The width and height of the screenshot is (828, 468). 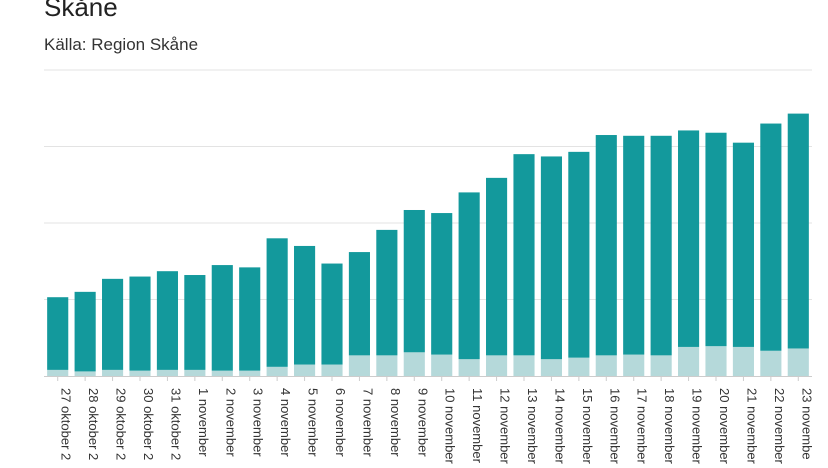 I want to click on x-tick-label: 12 november, so click(x=505, y=426).